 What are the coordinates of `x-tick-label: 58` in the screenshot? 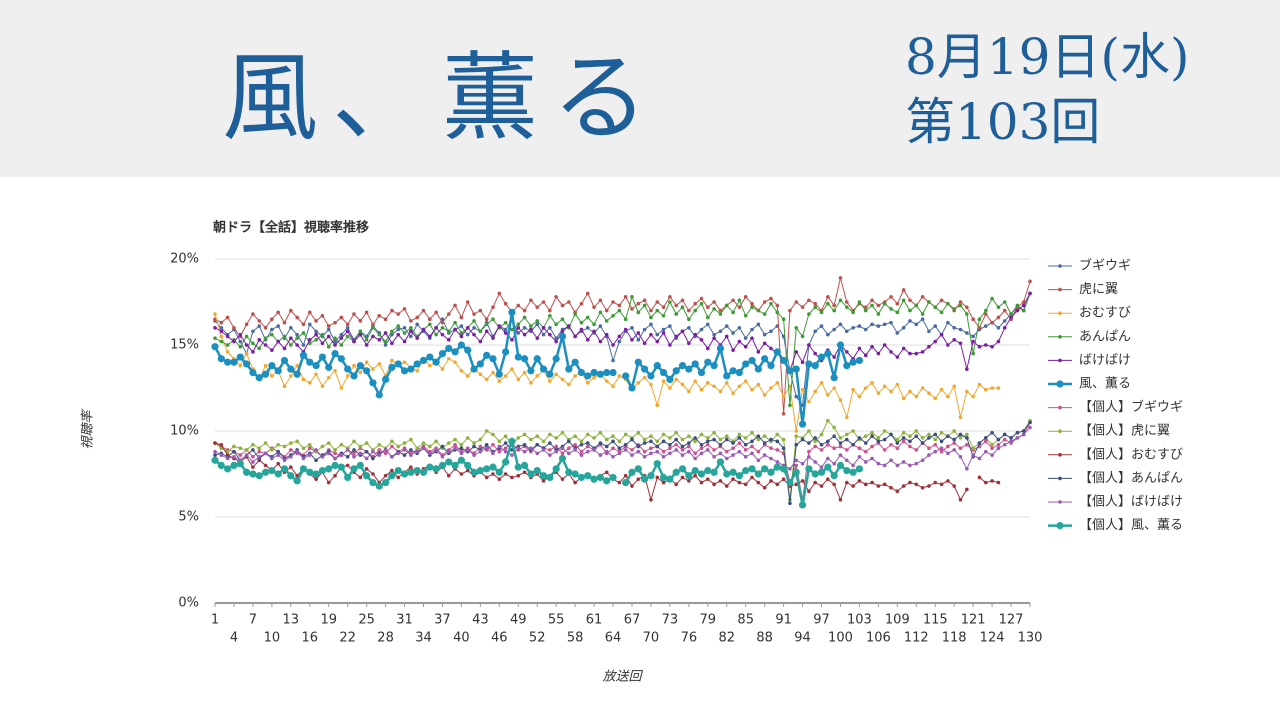 It's located at (575, 638).